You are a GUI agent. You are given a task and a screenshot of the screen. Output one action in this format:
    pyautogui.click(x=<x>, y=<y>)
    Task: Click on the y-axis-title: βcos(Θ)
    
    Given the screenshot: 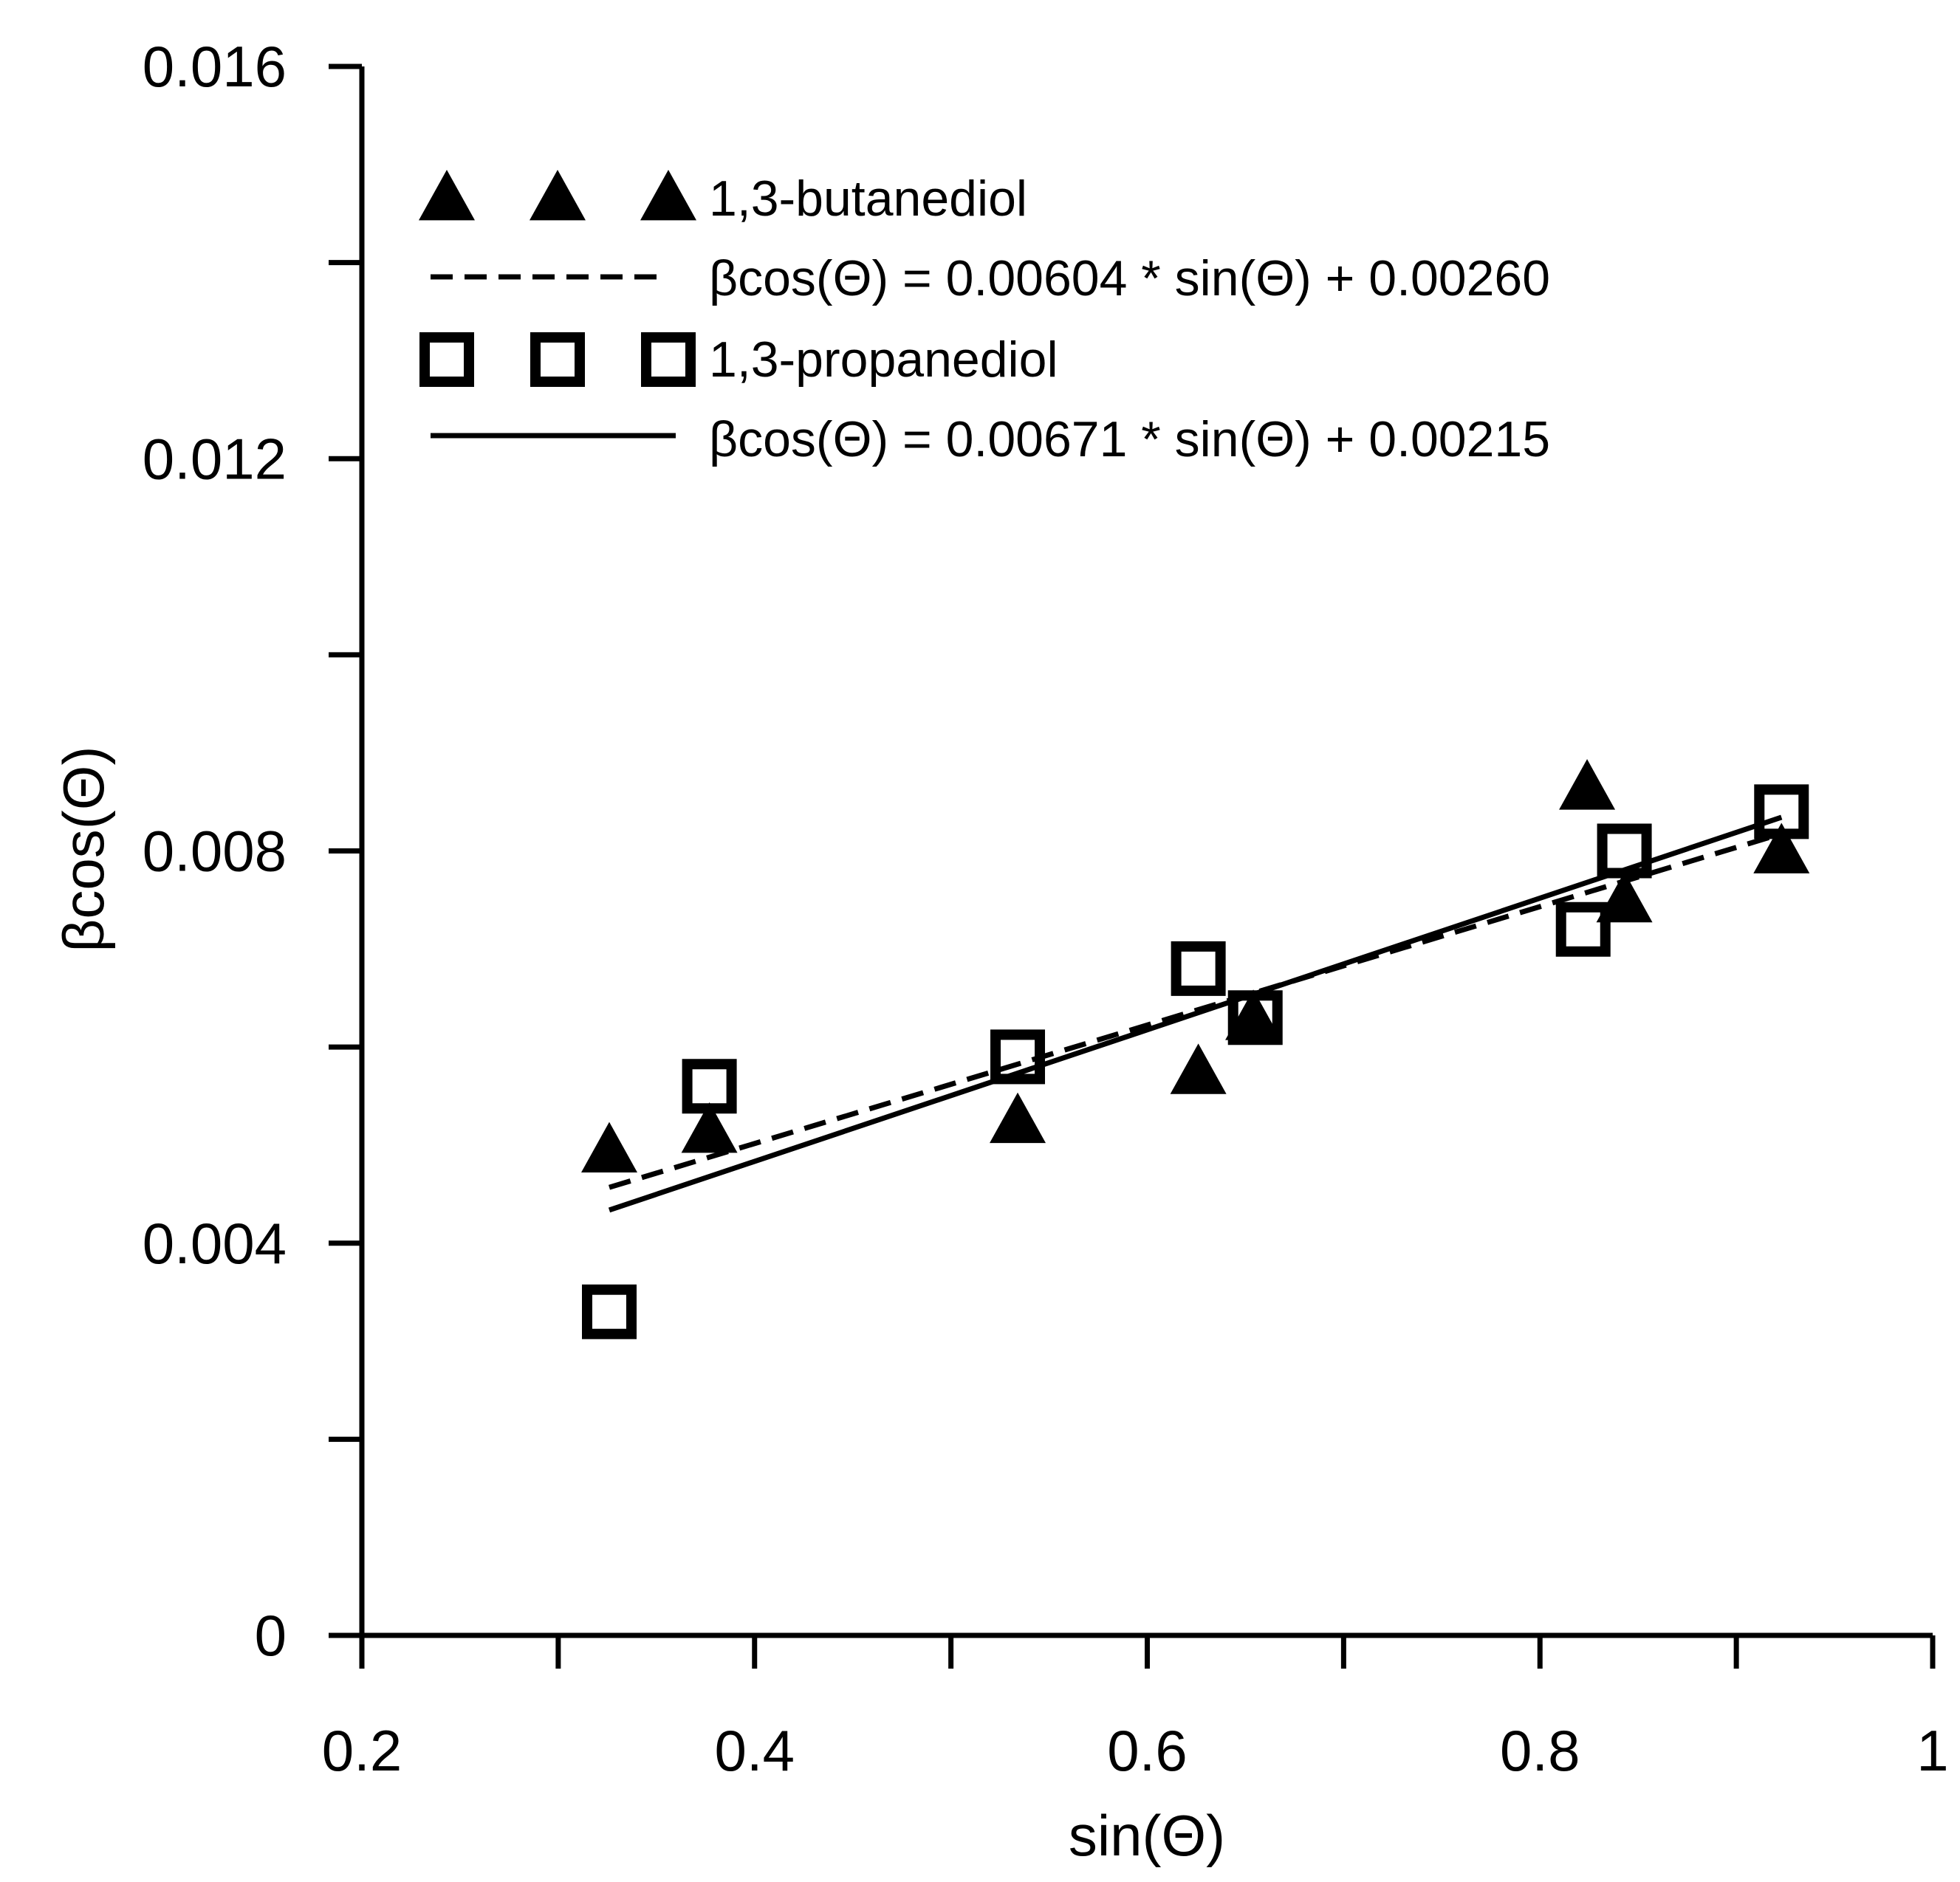 What is the action you would take?
    pyautogui.click(x=83, y=849)
    